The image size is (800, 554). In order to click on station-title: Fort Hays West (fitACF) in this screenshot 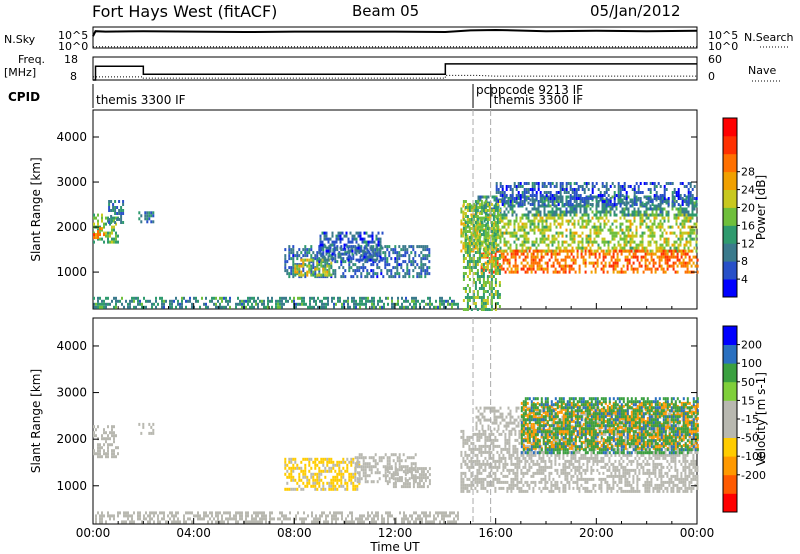, I will do `click(185, 11)`.